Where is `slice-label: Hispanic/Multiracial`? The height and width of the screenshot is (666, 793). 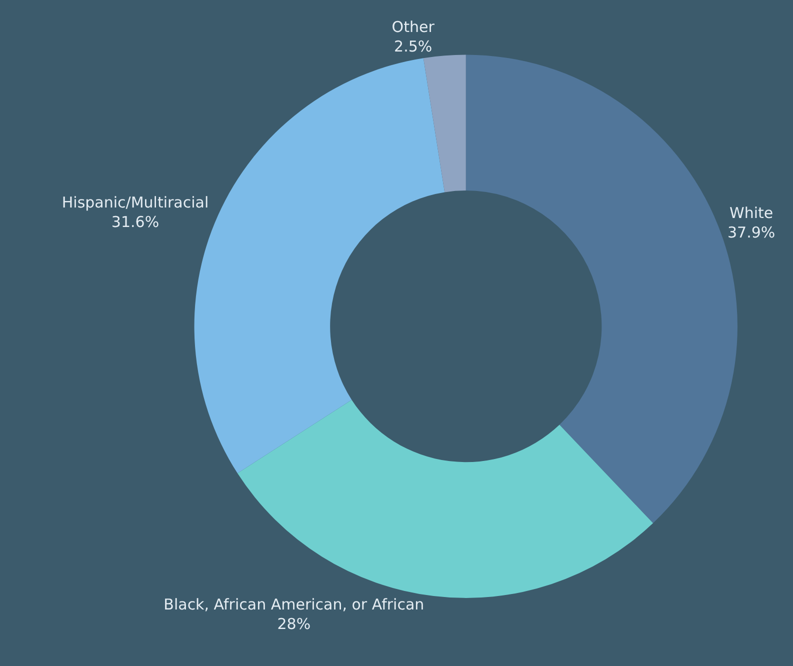
slice-label: Hispanic/Multiracial is located at coordinates (135, 202).